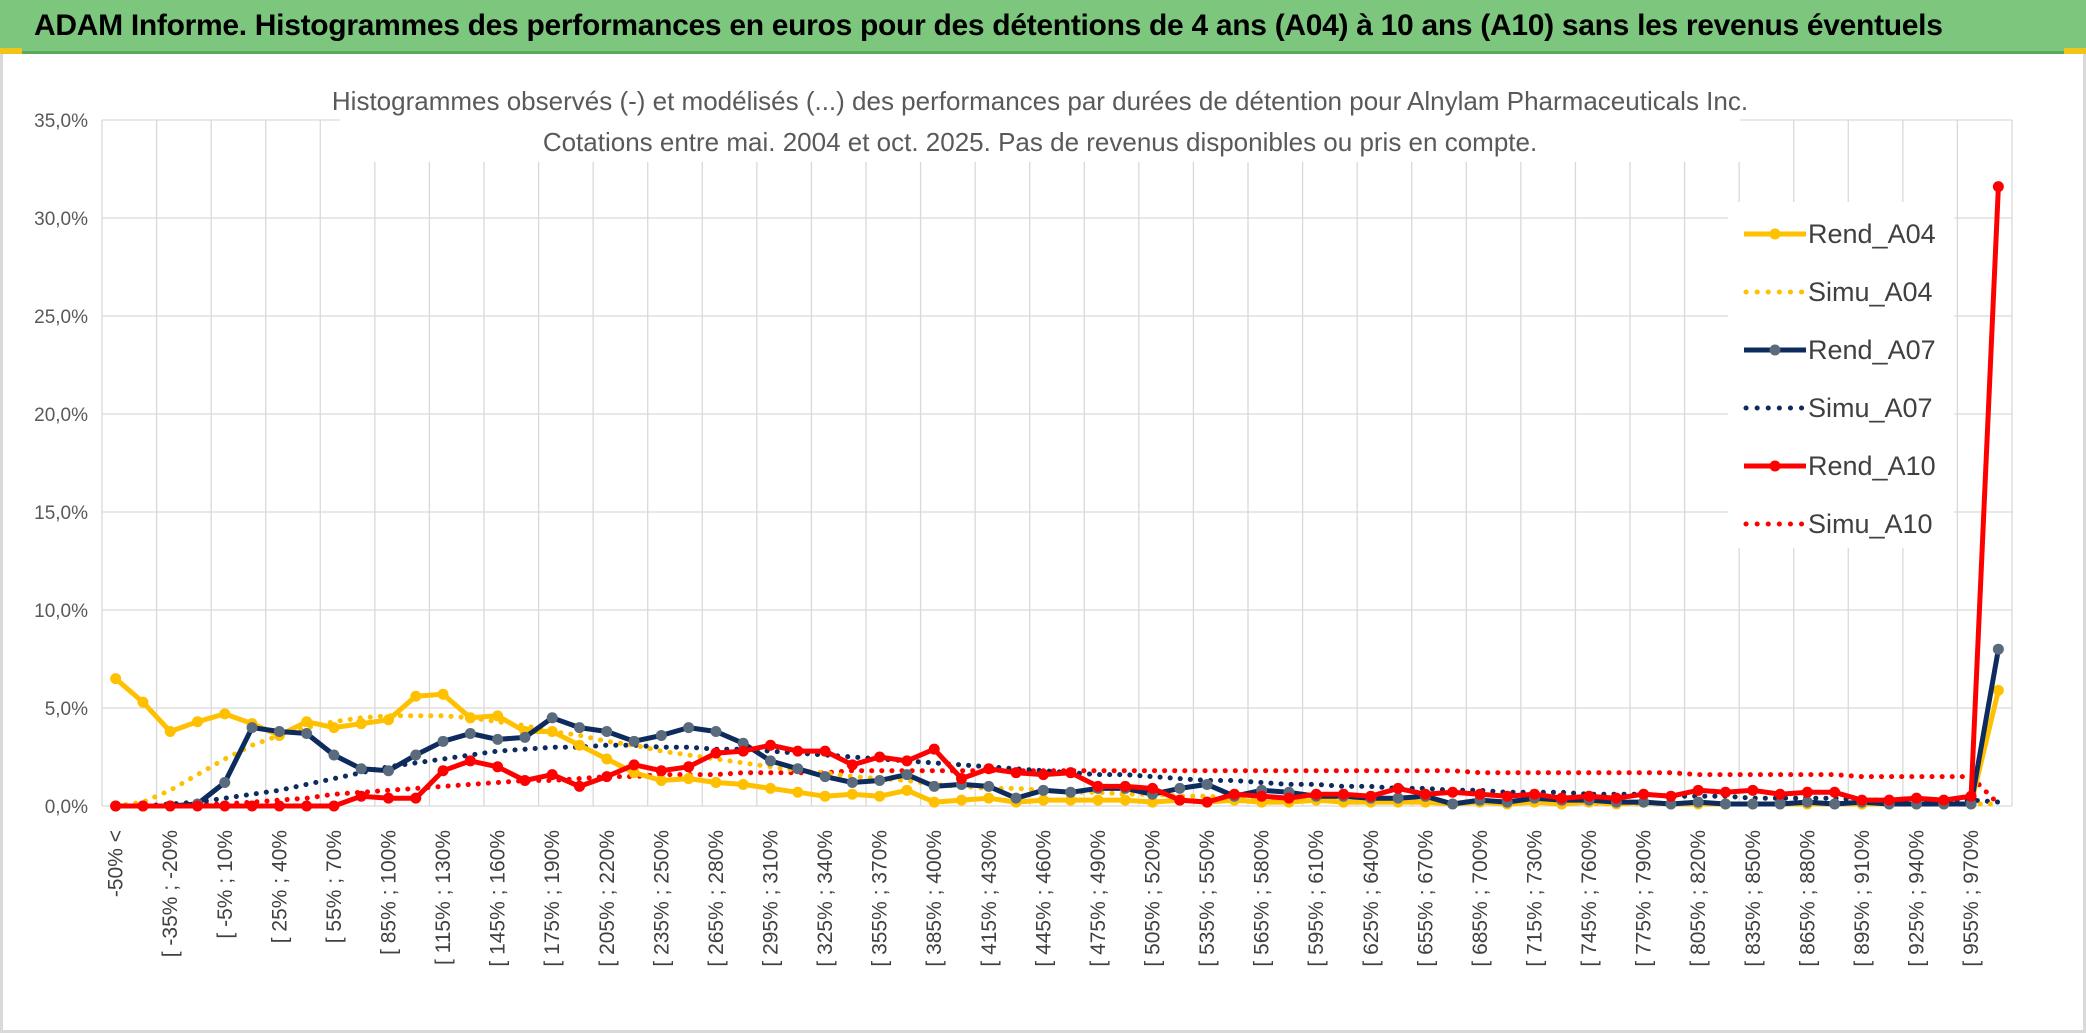 This screenshot has height=1033, width=2086. I want to click on legend-label-simu-a04: Simu_A04, so click(1870, 292).